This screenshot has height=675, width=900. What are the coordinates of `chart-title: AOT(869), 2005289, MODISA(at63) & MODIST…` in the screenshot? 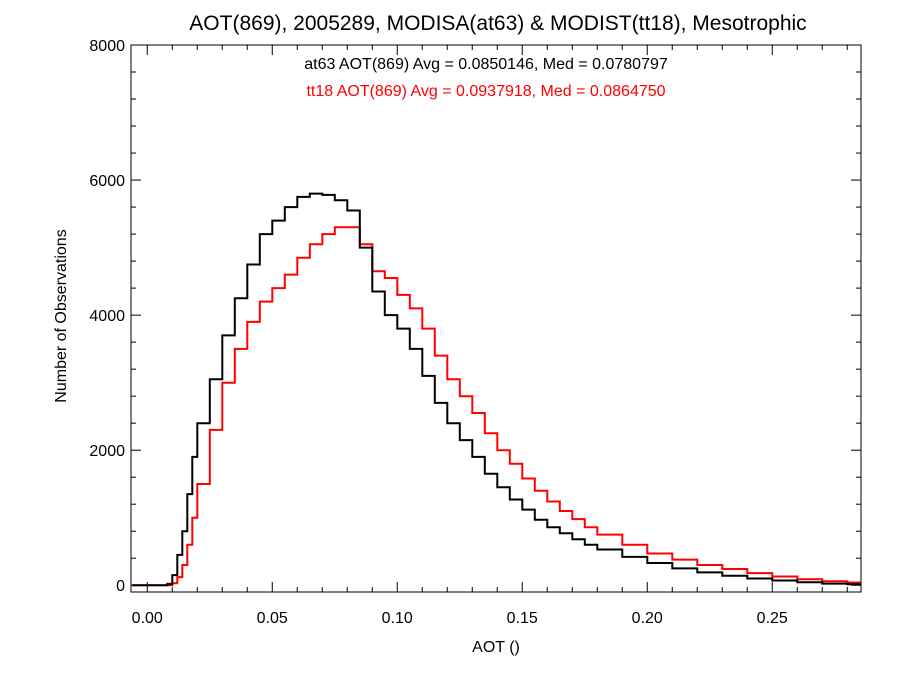 It's located at (497, 23).